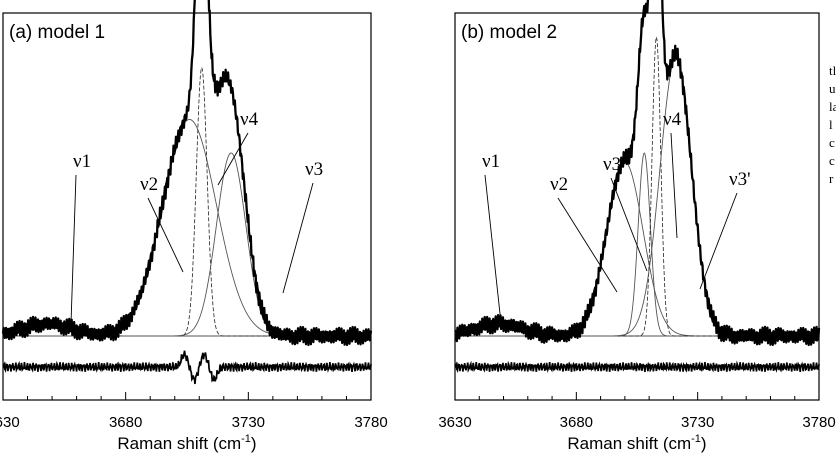 The height and width of the screenshot is (471, 836). Describe the element at coordinates (831, 178) in the screenshot. I see `cut-text-fragment-7: r` at that location.